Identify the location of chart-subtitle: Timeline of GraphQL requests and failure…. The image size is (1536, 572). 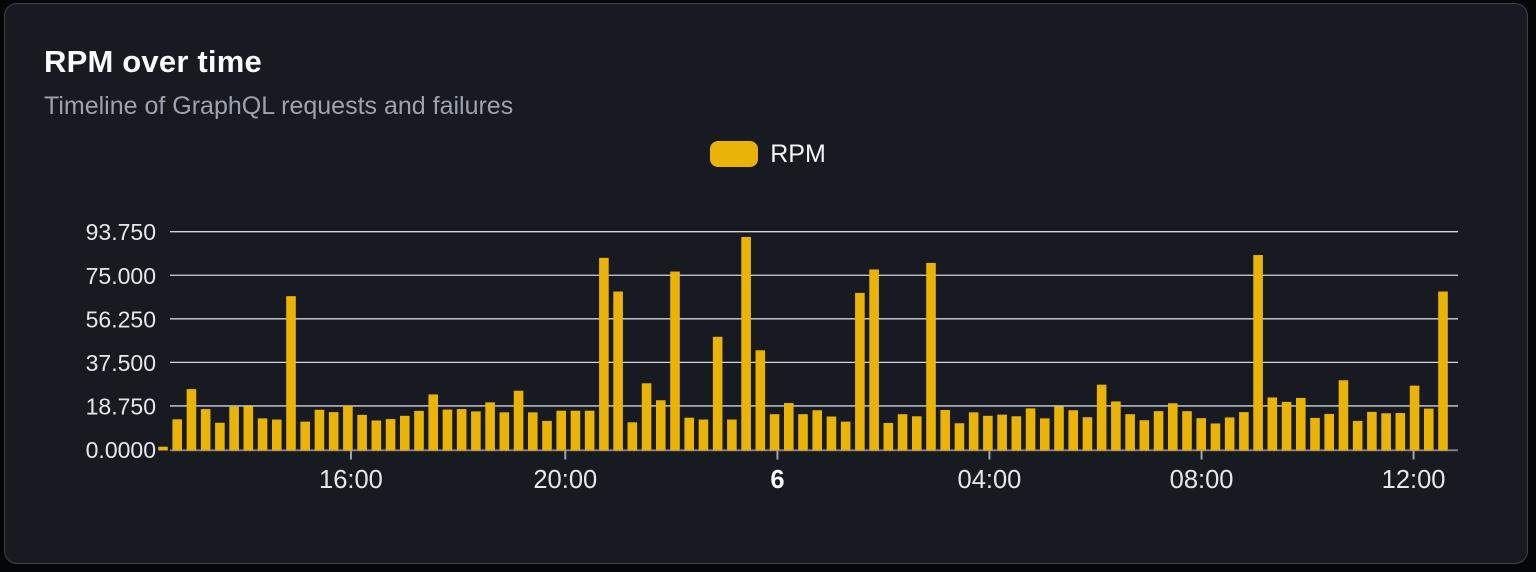
(279, 106).